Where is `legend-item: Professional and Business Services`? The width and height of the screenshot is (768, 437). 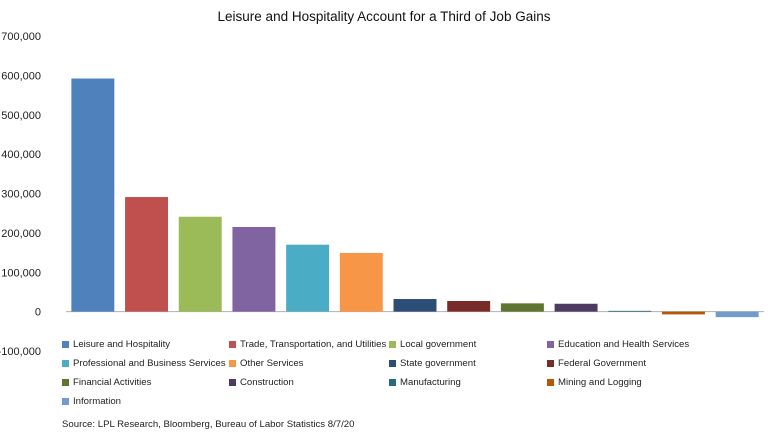
legend-item: Professional and Business Services is located at coordinates (144, 363).